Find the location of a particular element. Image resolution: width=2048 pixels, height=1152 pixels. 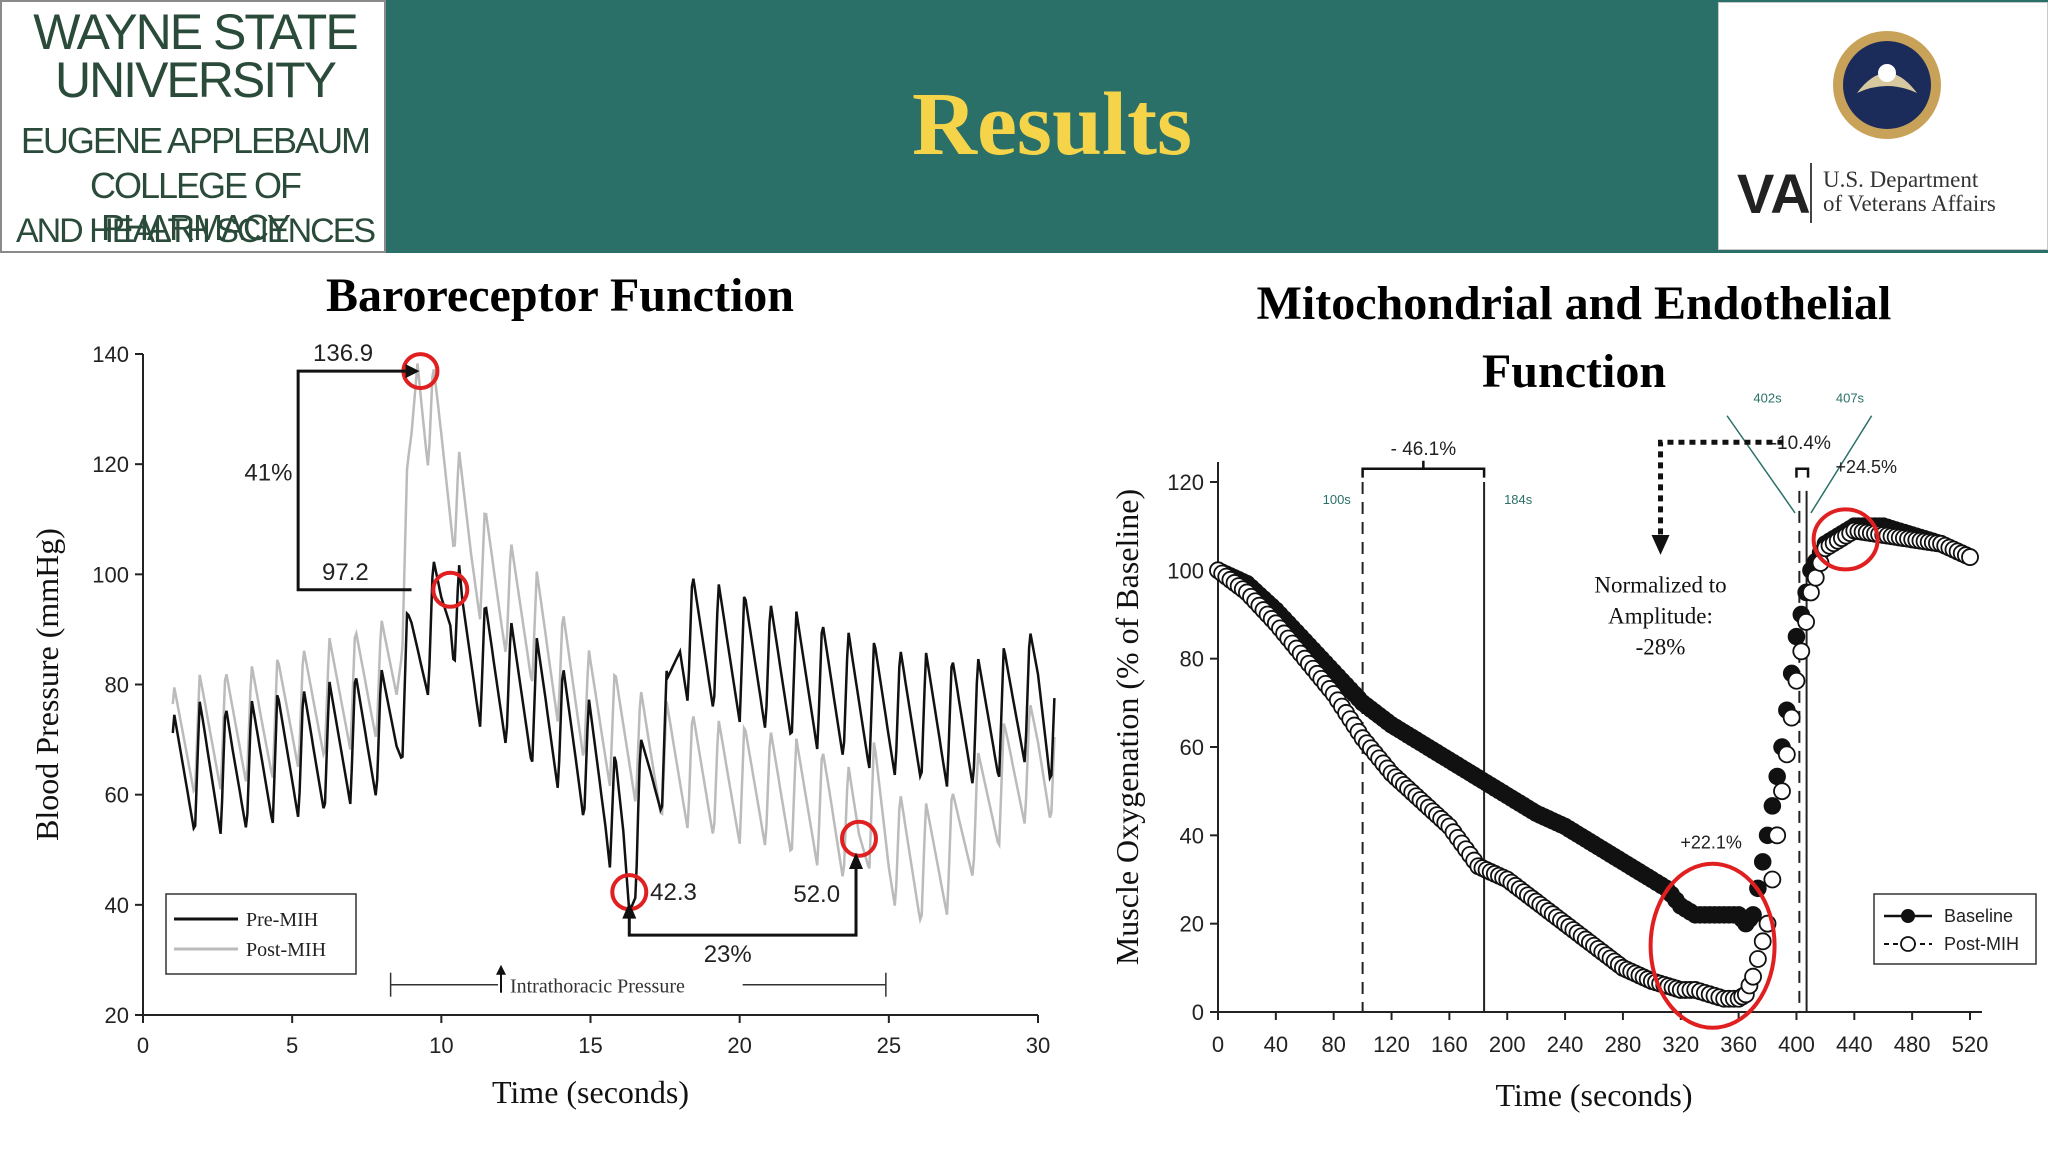

logo-line-4: COLLEGE OF PHARMACY is located at coordinates (195, 206).